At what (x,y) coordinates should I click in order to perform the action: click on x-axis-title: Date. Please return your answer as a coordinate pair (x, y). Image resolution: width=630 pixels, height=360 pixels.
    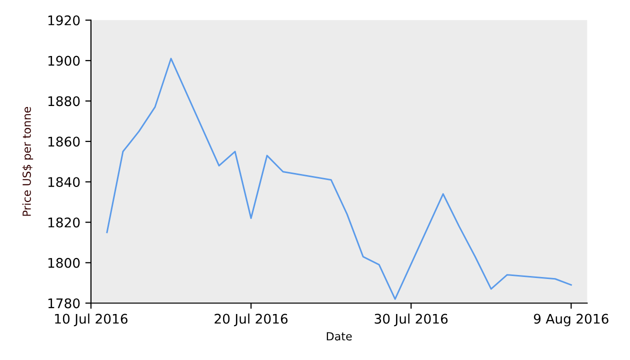
    Looking at the image, I should click on (339, 336).